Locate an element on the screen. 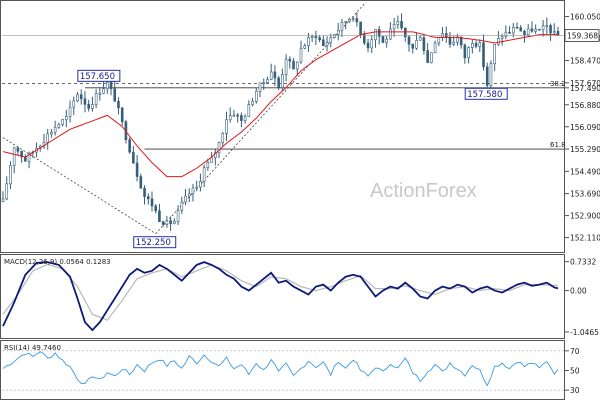 The image size is (600, 400). price-axis-label: 156.880 is located at coordinates (585, 105).